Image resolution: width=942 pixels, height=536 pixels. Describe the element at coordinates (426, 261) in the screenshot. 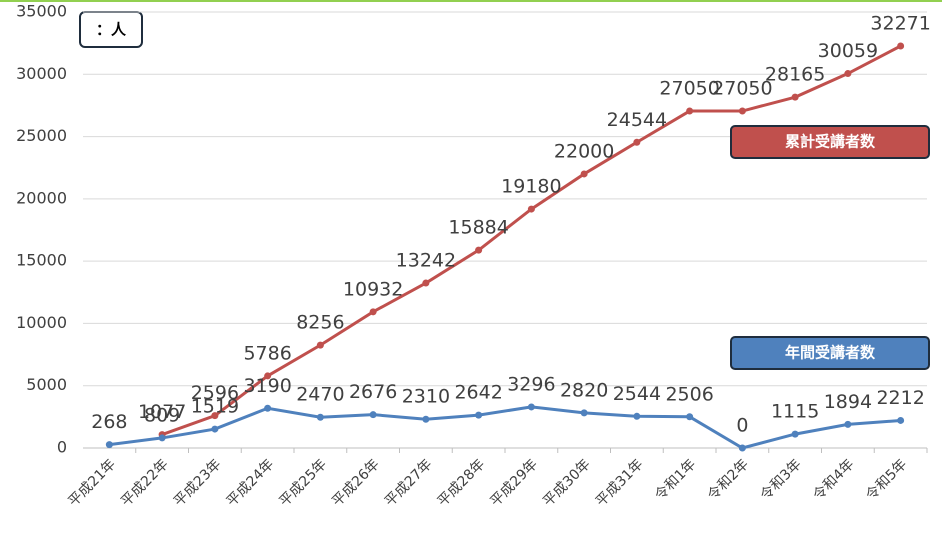

I see `data-label: 13242` at that location.